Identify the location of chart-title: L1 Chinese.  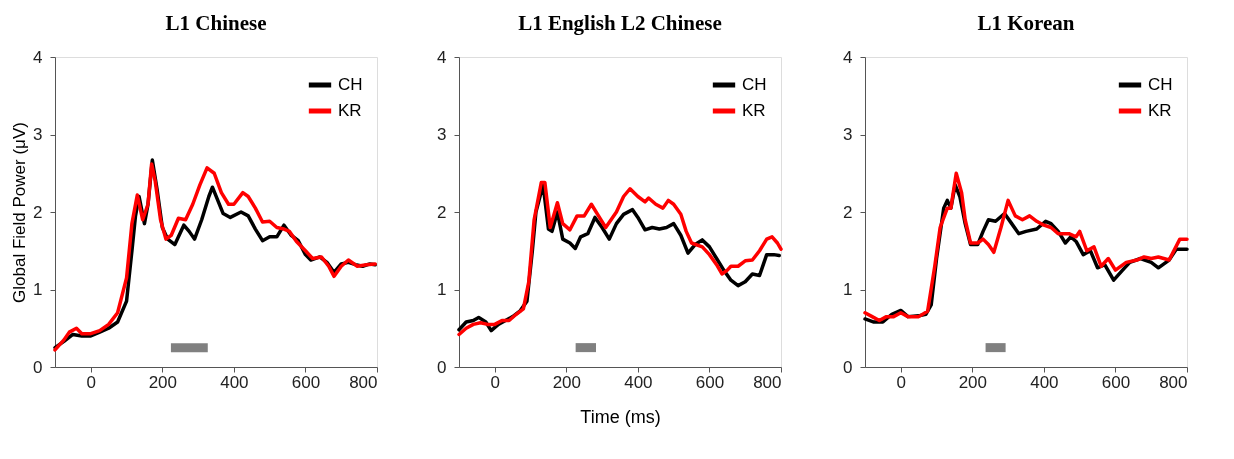
(216, 23).